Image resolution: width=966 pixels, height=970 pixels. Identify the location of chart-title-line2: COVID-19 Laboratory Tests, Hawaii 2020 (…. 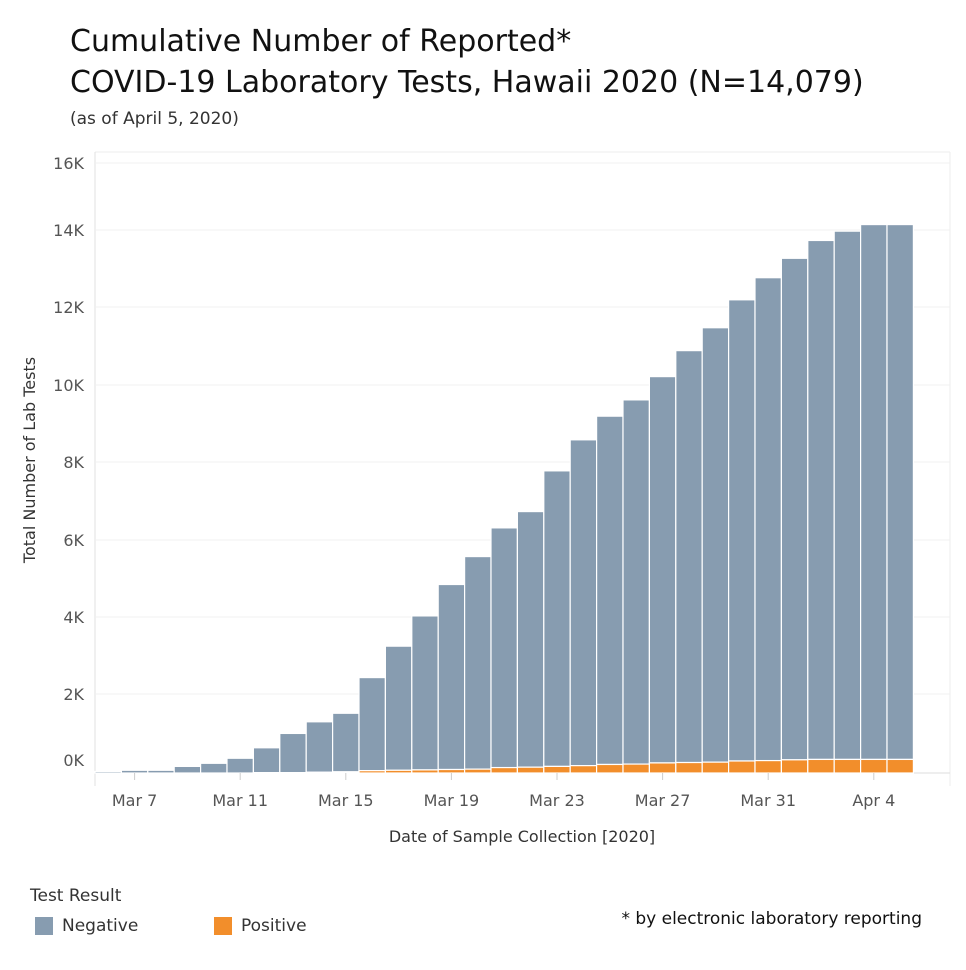
(467, 82).